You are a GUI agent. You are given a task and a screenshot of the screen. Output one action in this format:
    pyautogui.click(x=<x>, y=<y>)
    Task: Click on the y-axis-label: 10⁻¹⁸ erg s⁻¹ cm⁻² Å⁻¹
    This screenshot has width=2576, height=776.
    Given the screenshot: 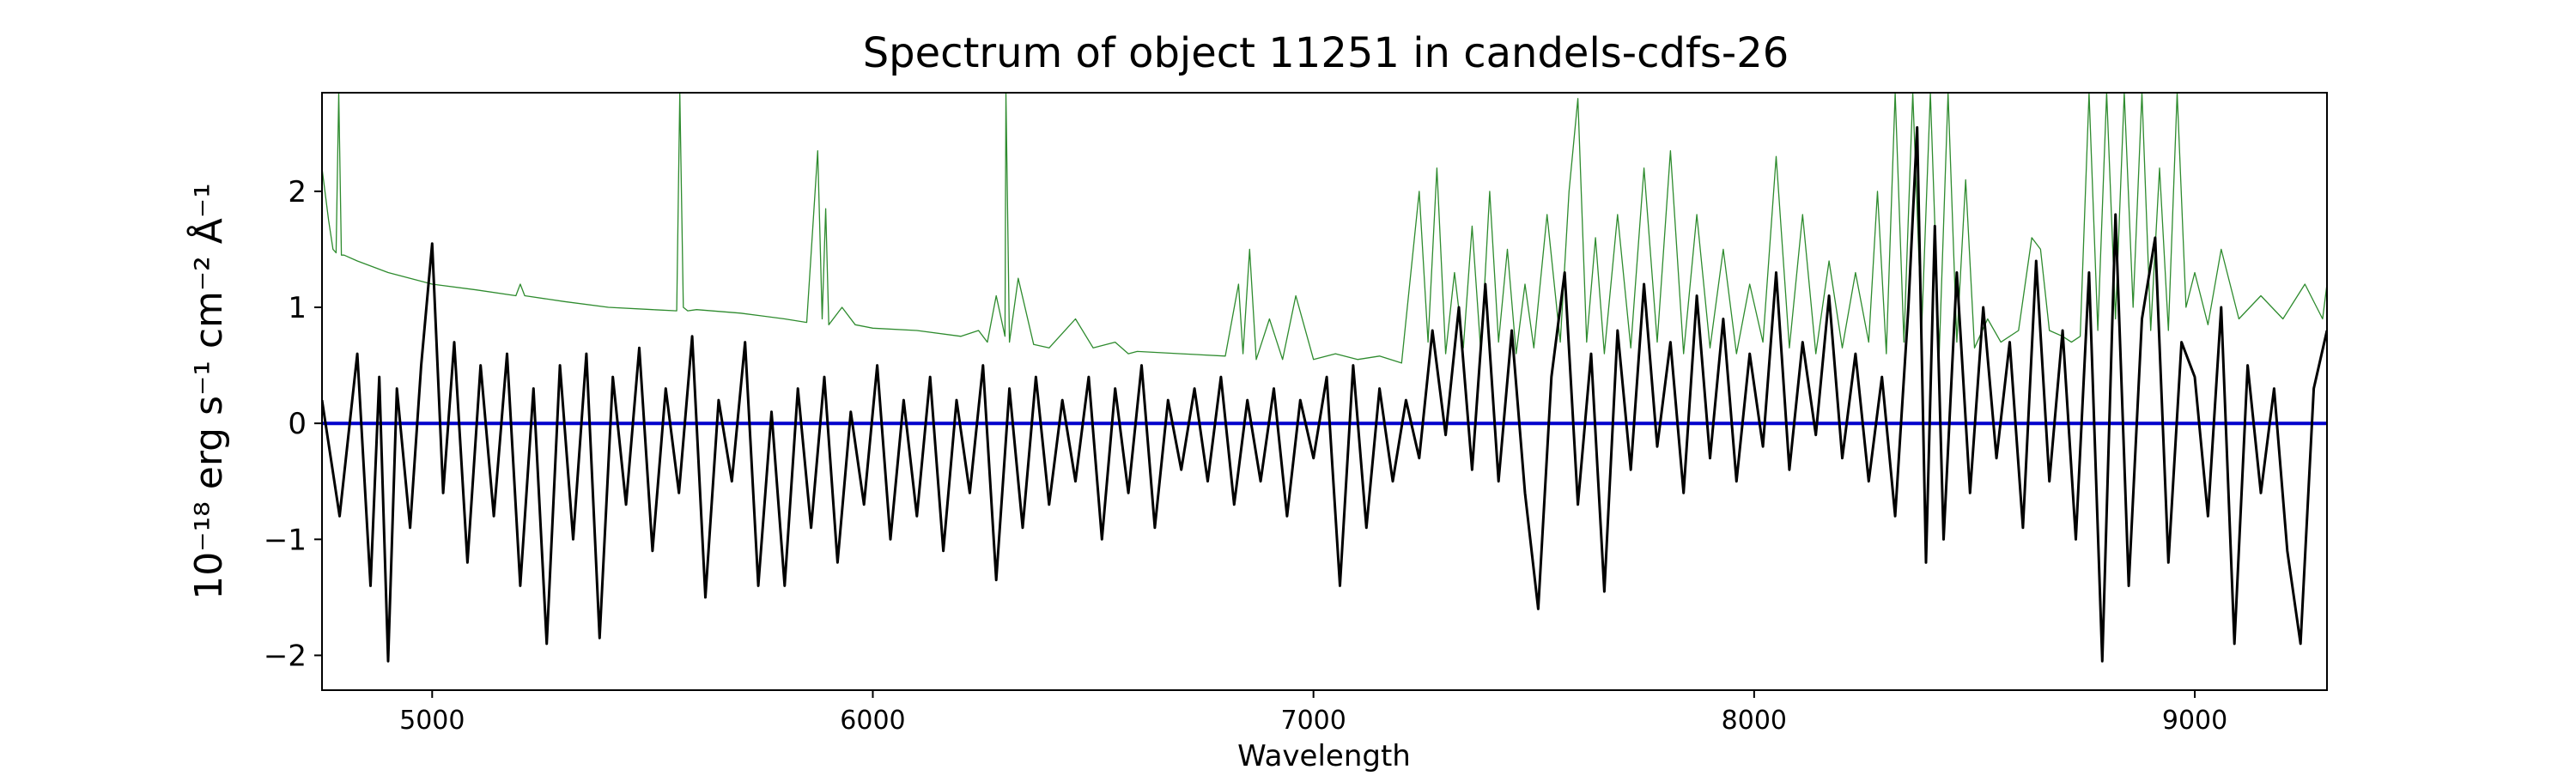 What is the action you would take?
    pyautogui.click(x=208, y=391)
    